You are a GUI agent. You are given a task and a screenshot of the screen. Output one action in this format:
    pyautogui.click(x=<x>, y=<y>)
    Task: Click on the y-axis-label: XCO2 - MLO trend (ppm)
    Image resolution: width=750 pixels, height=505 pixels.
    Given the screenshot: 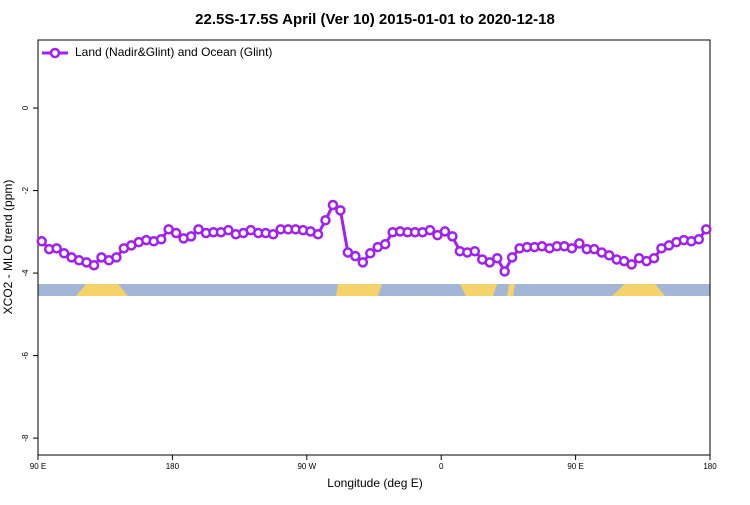 What is the action you would take?
    pyautogui.click(x=8, y=247)
    